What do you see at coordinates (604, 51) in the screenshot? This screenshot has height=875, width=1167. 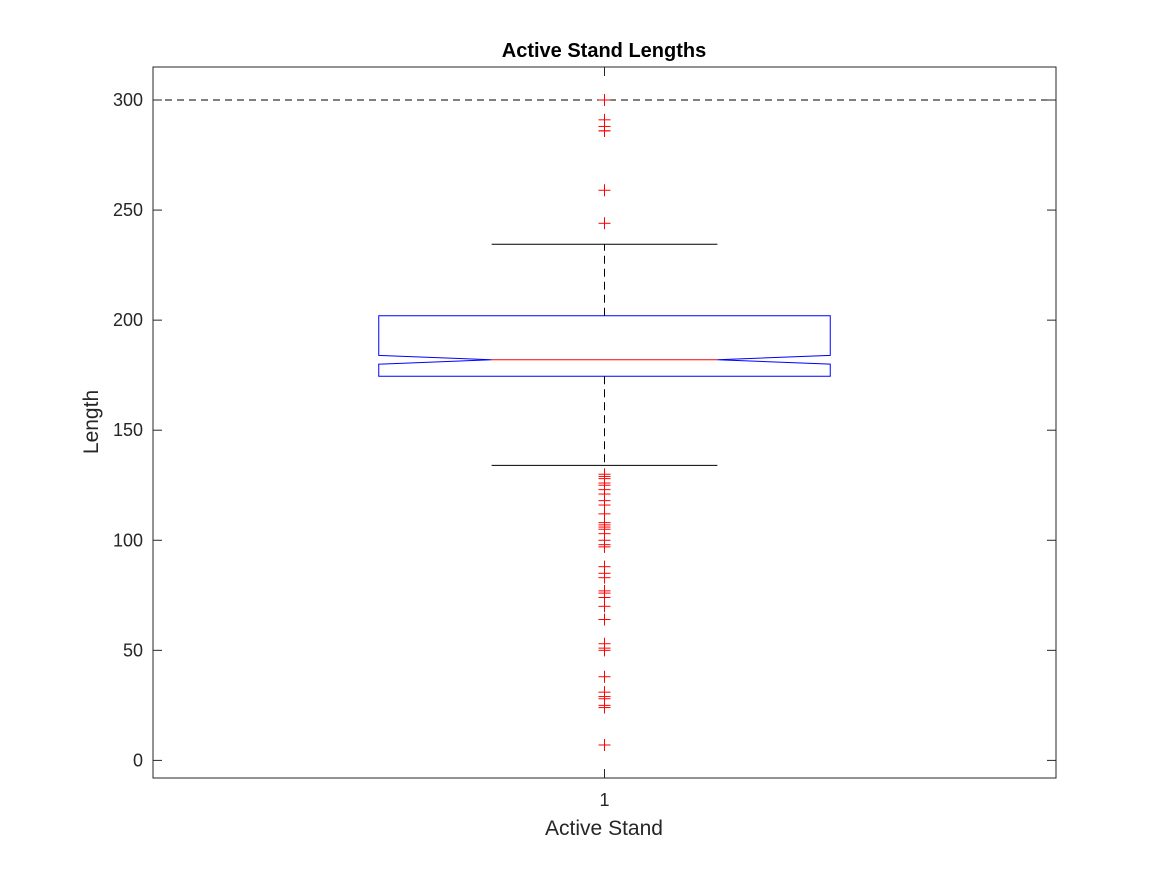 I see `chart-title: Active Stand Lengths` at bounding box center [604, 51].